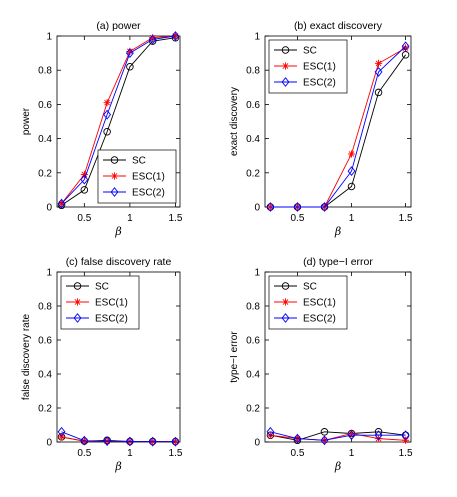 The width and height of the screenshot is (457, 497). I want to click on y-axis-label: false discovery rate, so click(26, 356).